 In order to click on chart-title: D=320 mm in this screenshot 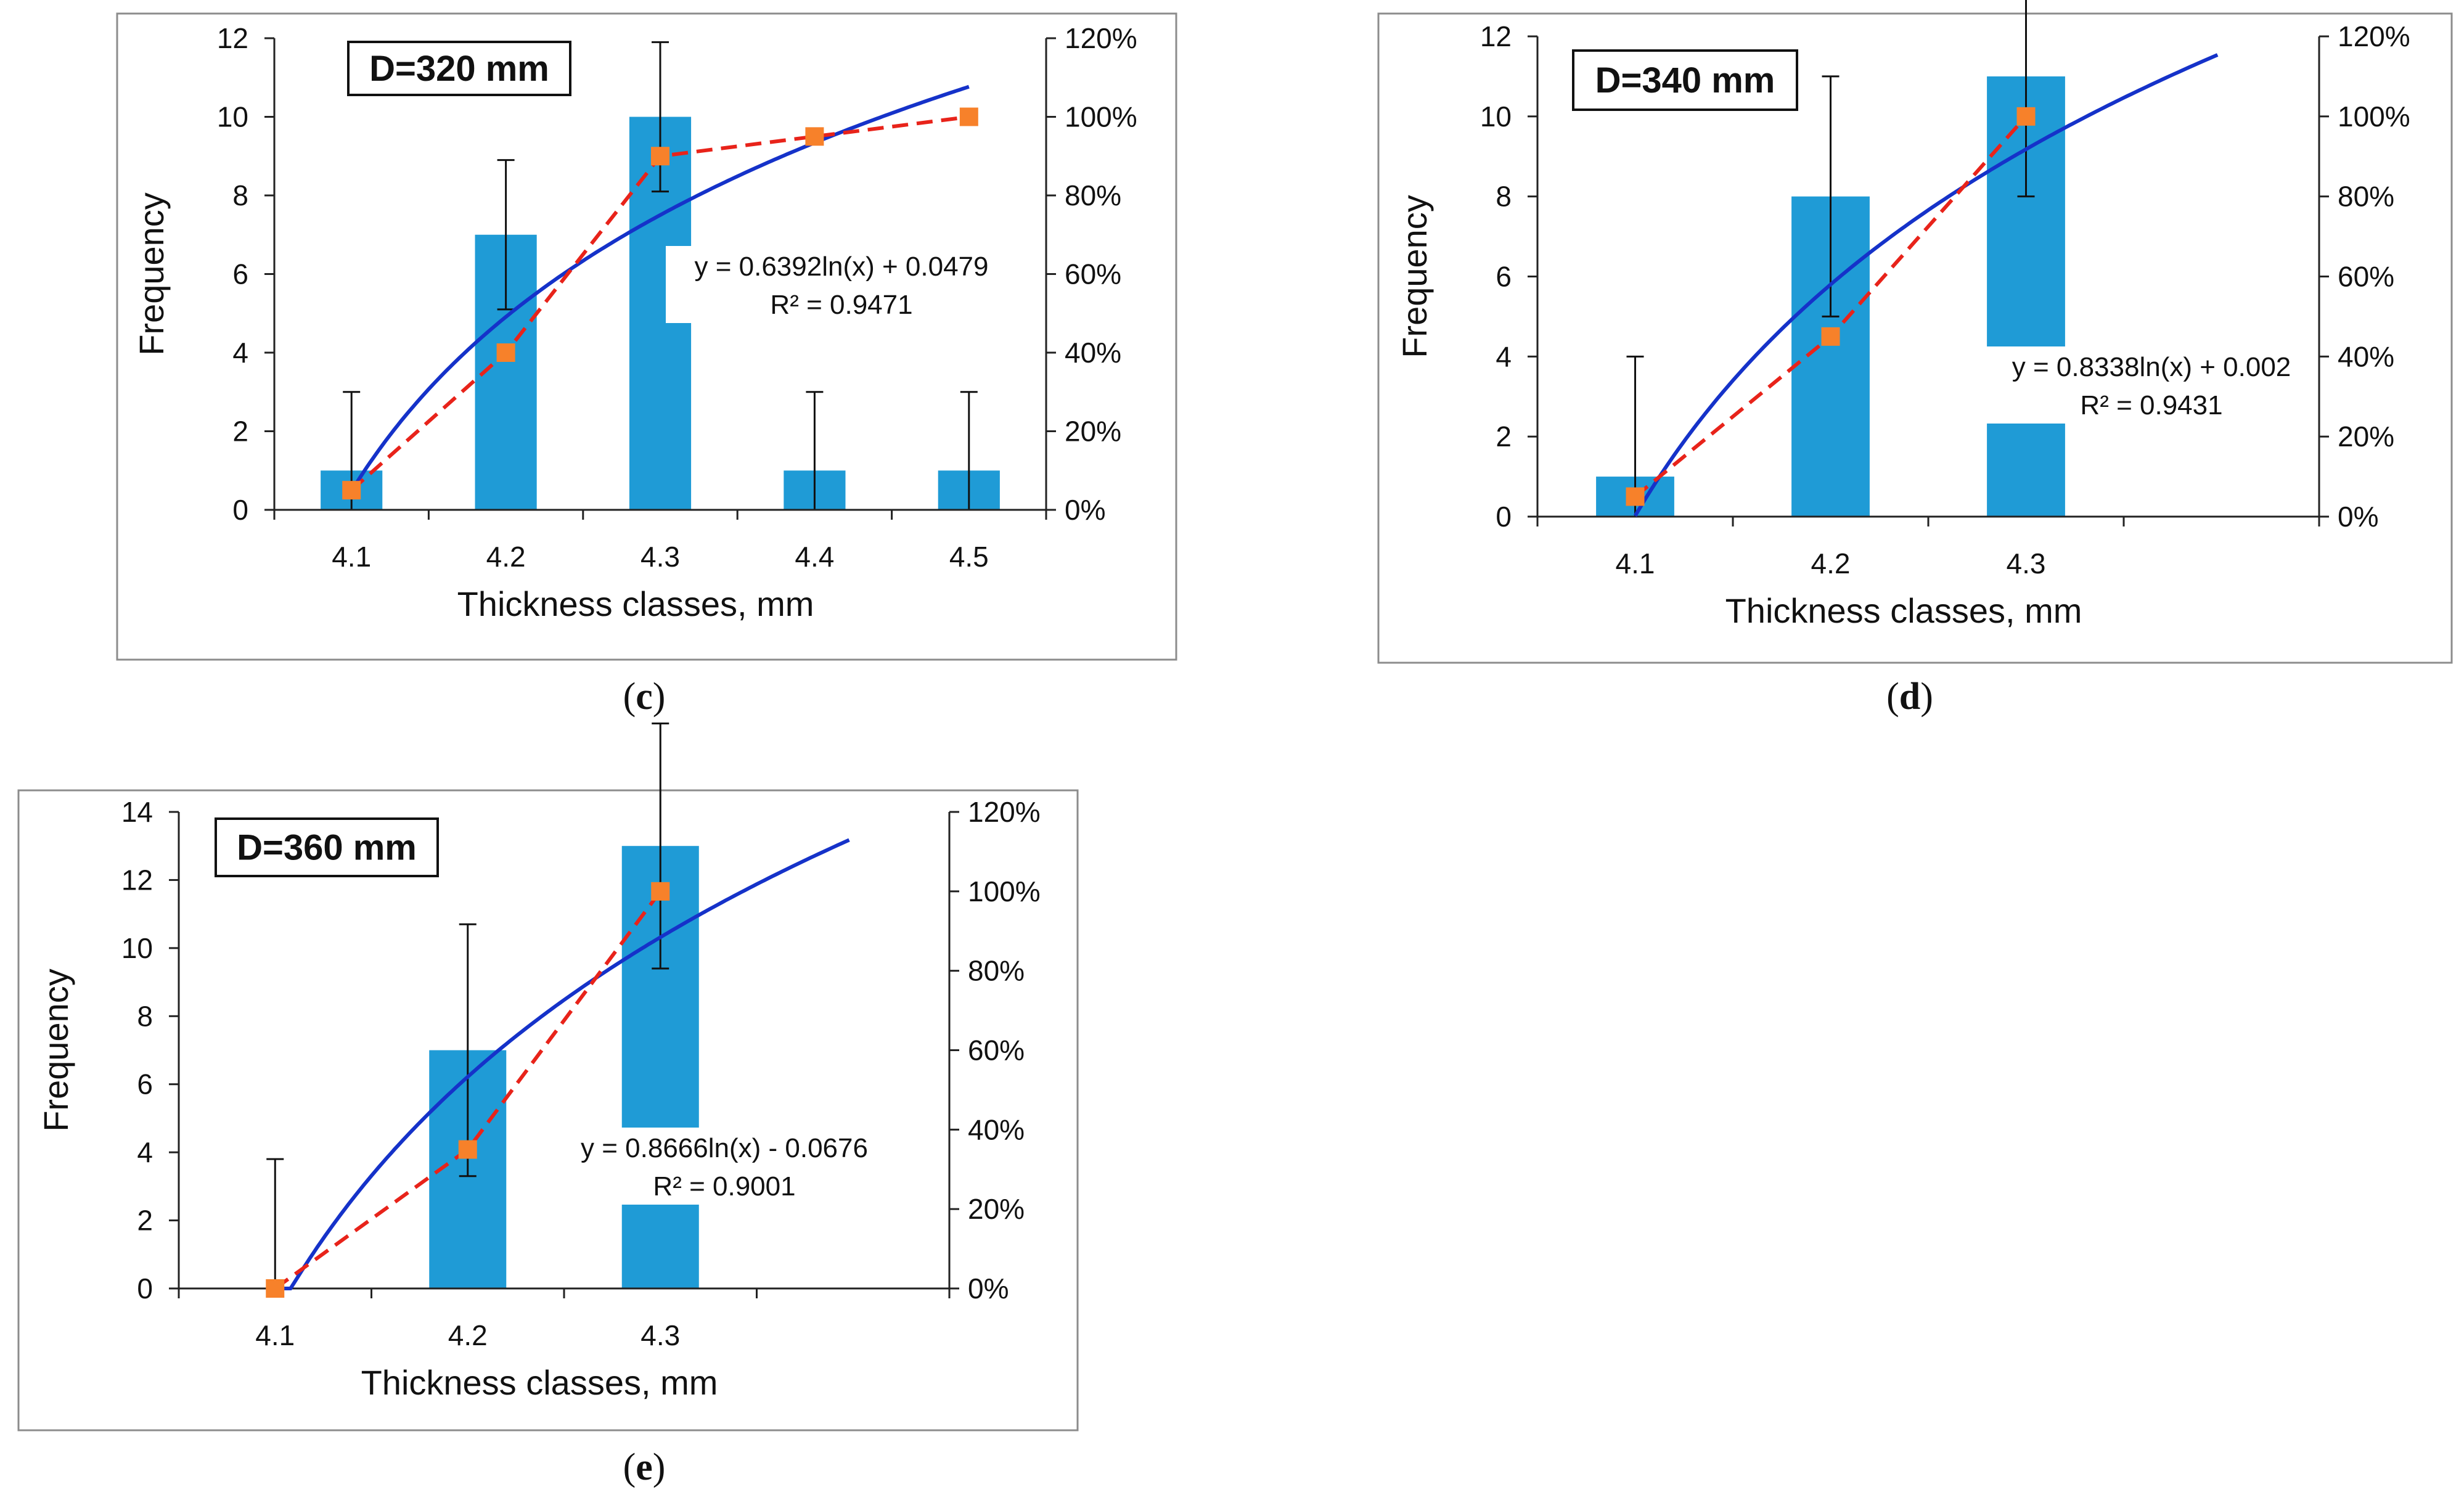, I will do `click(459, 69)`.